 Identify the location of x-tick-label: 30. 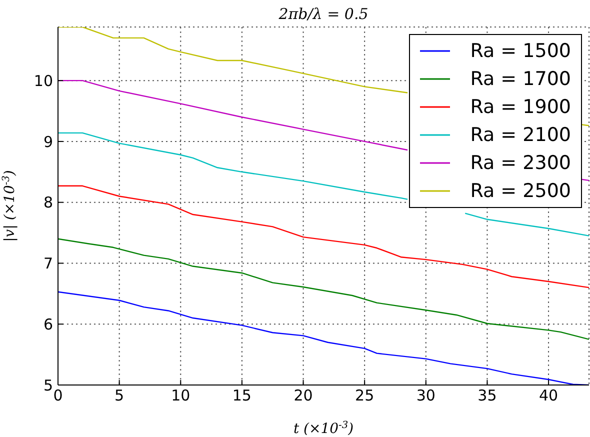
(426, 395).